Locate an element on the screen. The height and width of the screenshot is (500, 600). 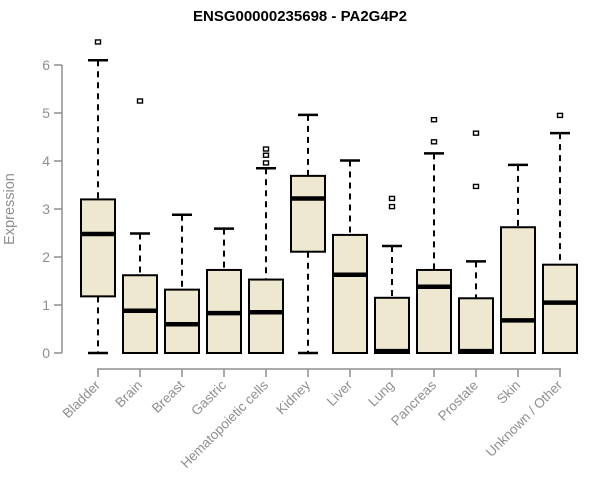
y-tick-label: 6 is located at coordinates (46, 65).